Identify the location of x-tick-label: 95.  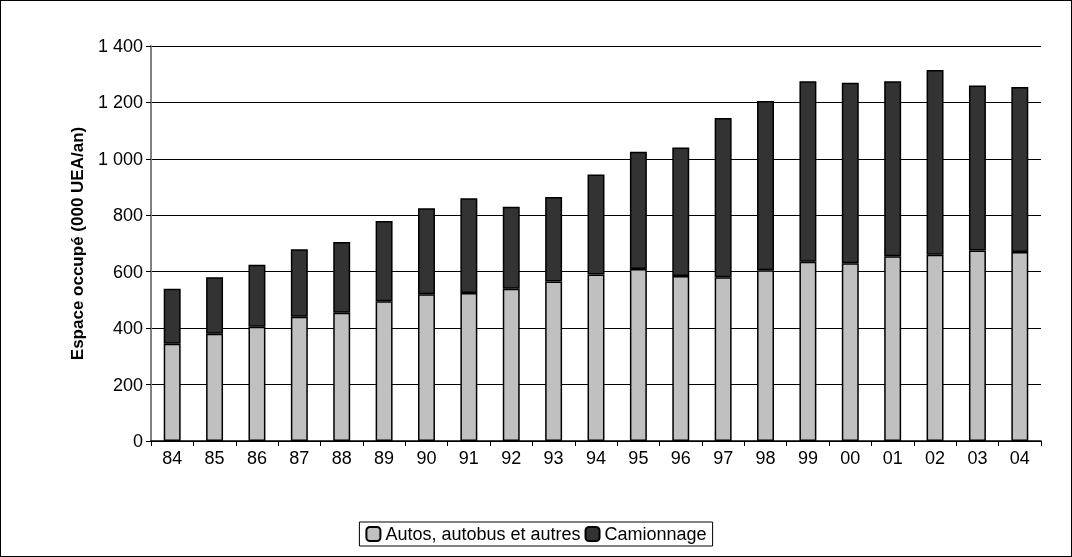
(638, 458).